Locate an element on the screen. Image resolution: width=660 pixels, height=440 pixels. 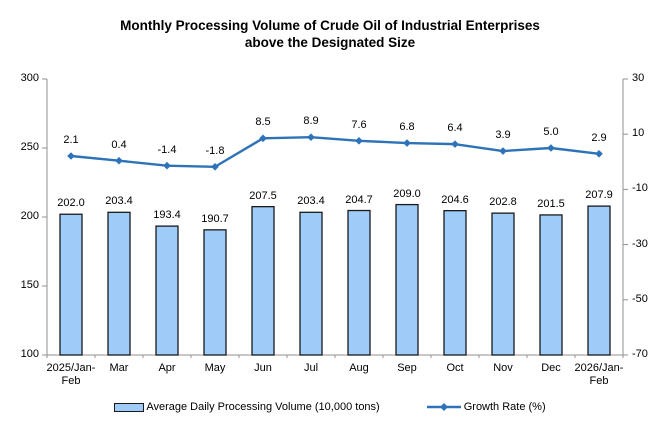
growth-rate-line is located at coordinates (335, 152).